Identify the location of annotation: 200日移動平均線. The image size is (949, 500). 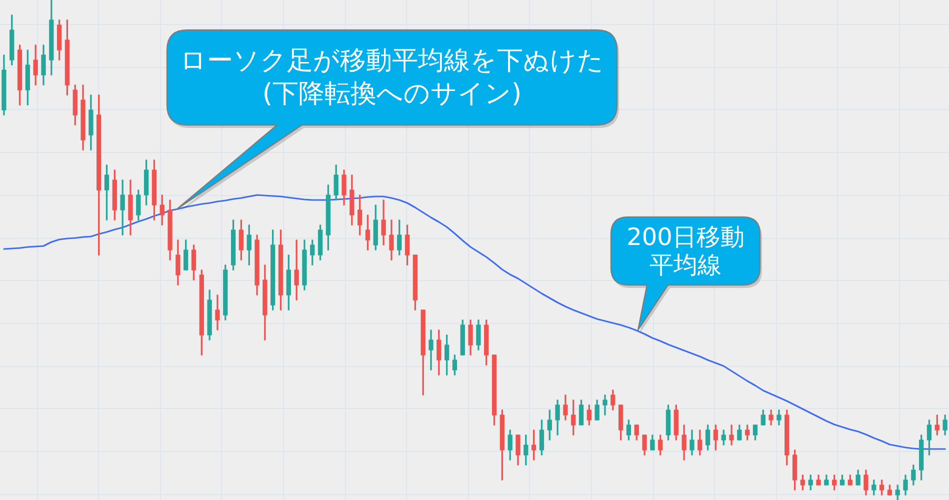
(686, 251).